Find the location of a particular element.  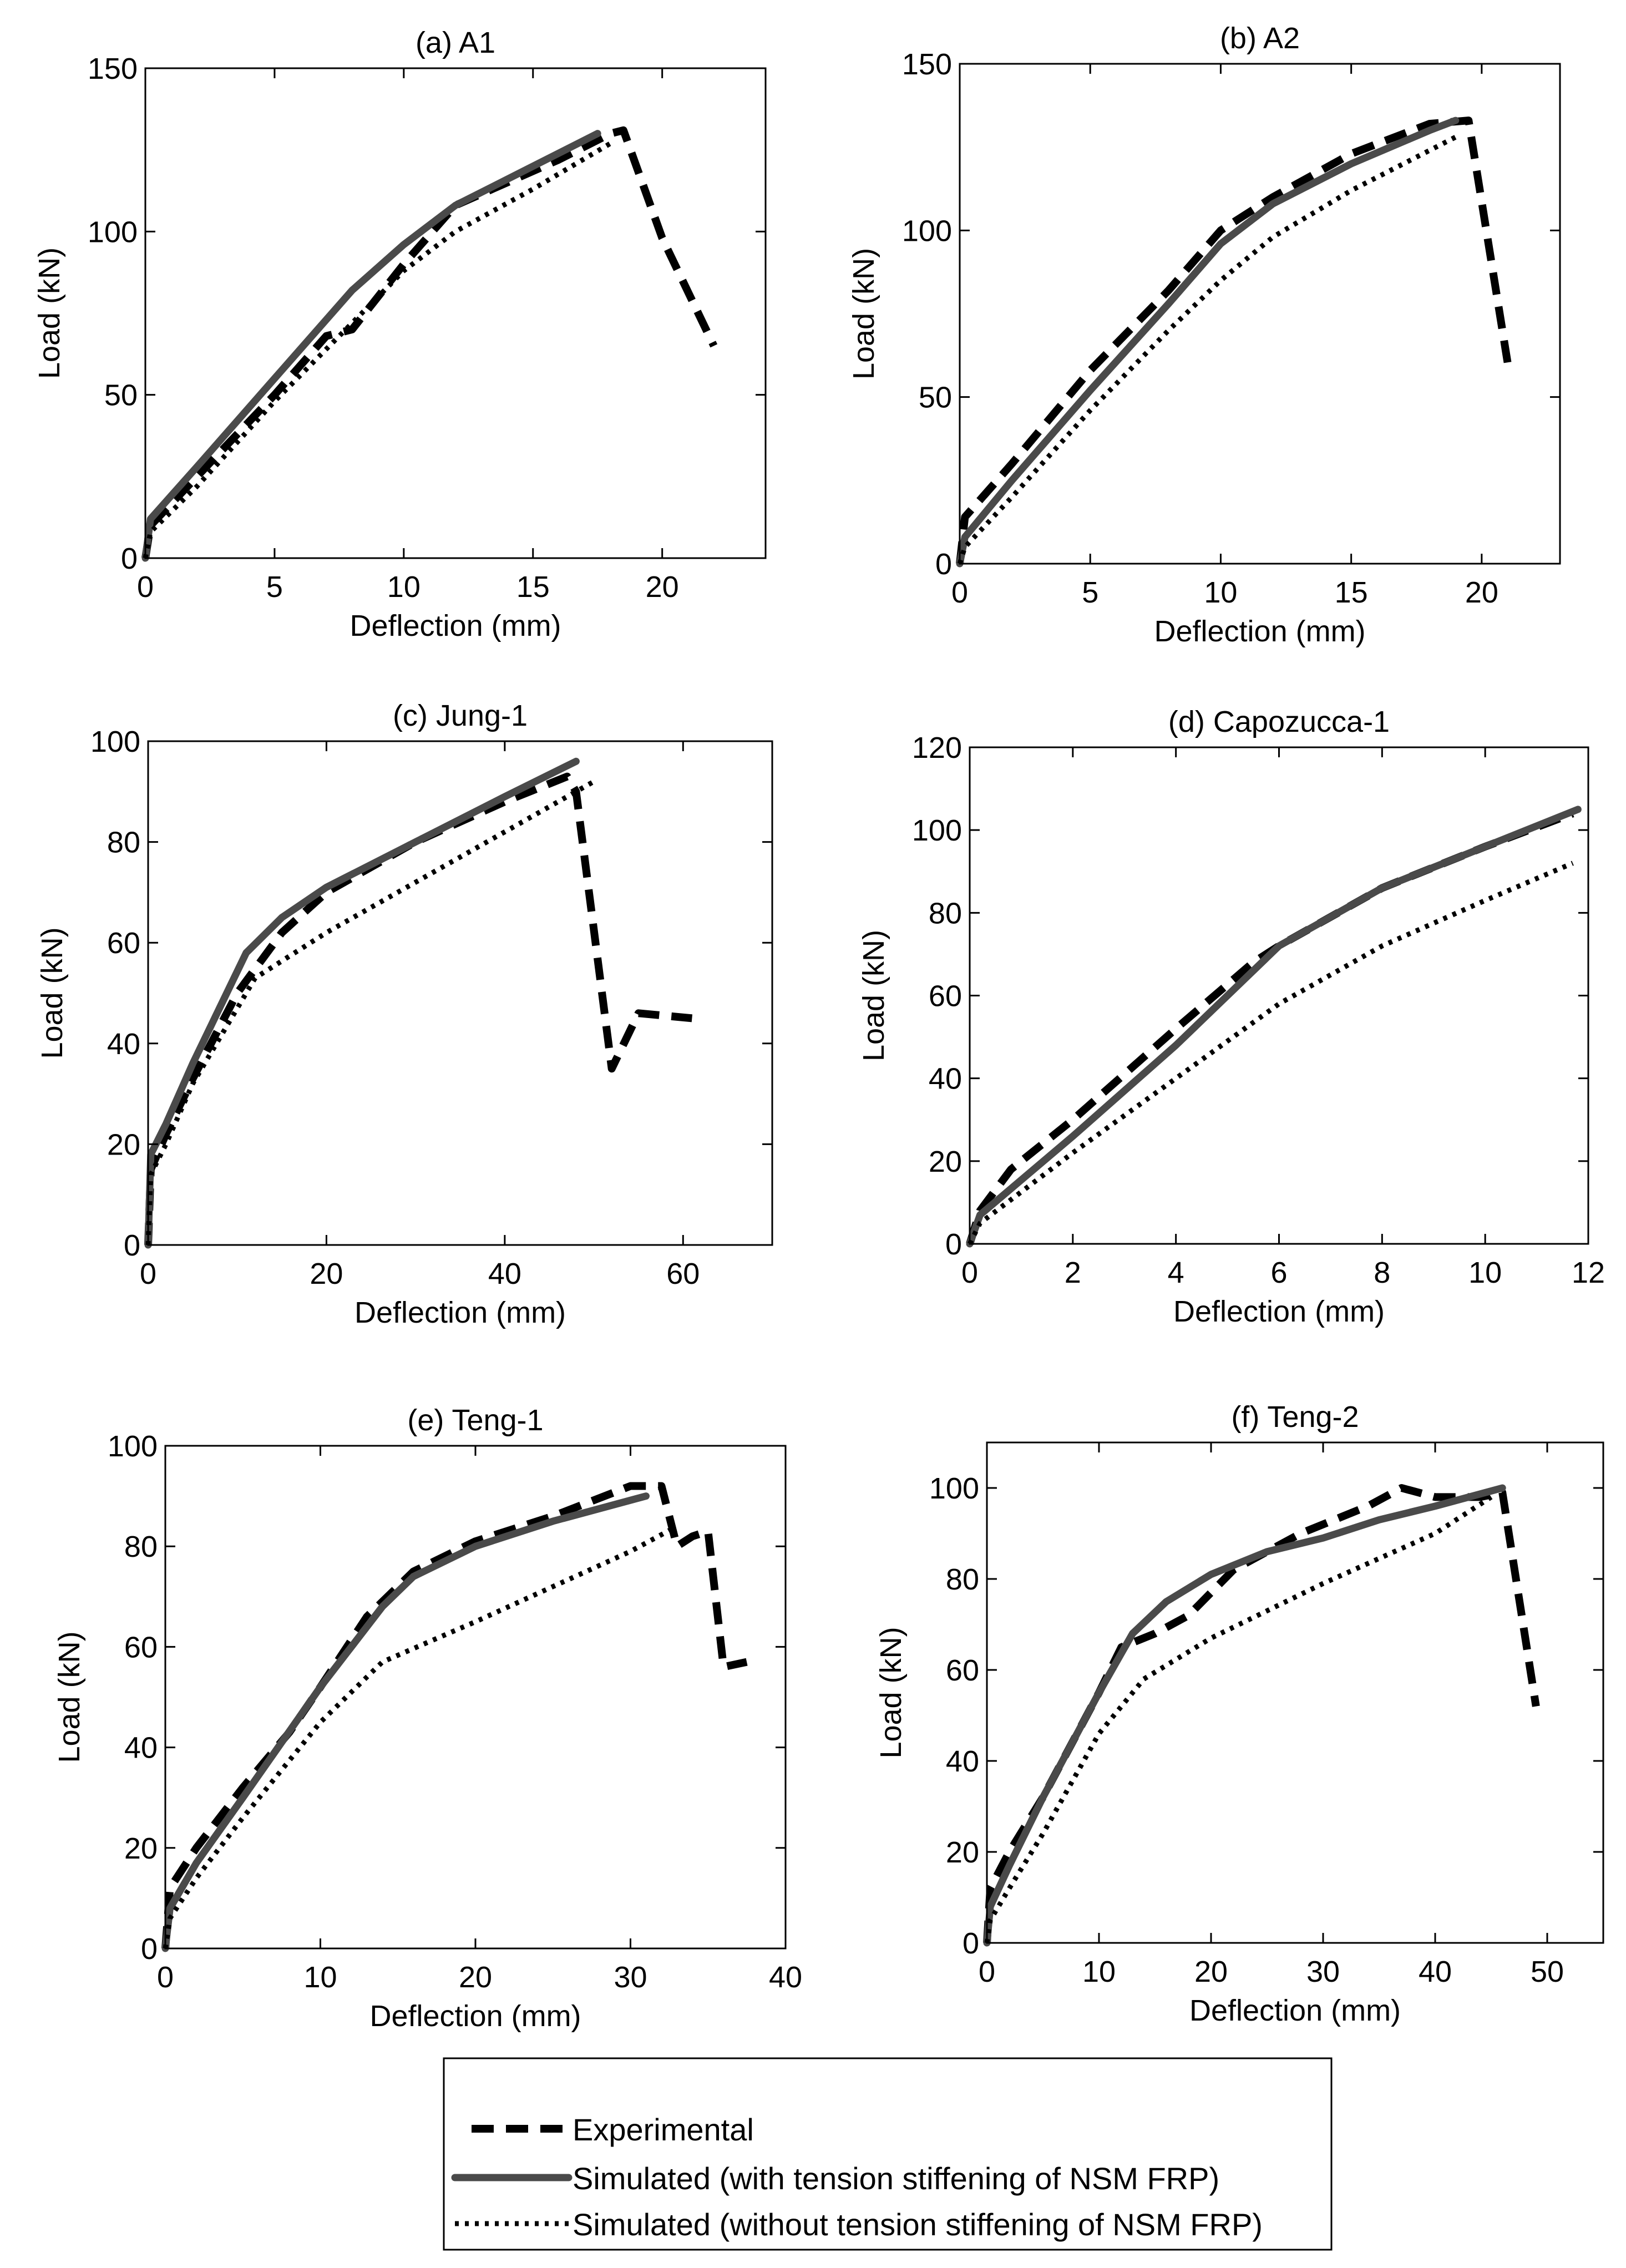

chart-title: (f) Teng-2 is located at coordinates (1295, 1417).